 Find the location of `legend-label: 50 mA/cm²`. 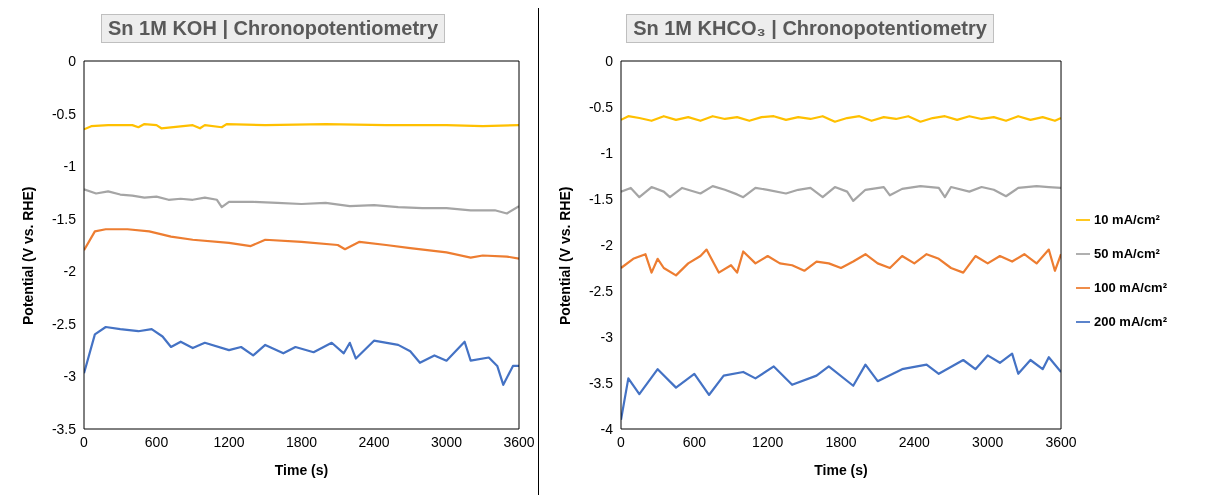

legend-label: 50 mA/cm² is located at coordinates (1127, 253).